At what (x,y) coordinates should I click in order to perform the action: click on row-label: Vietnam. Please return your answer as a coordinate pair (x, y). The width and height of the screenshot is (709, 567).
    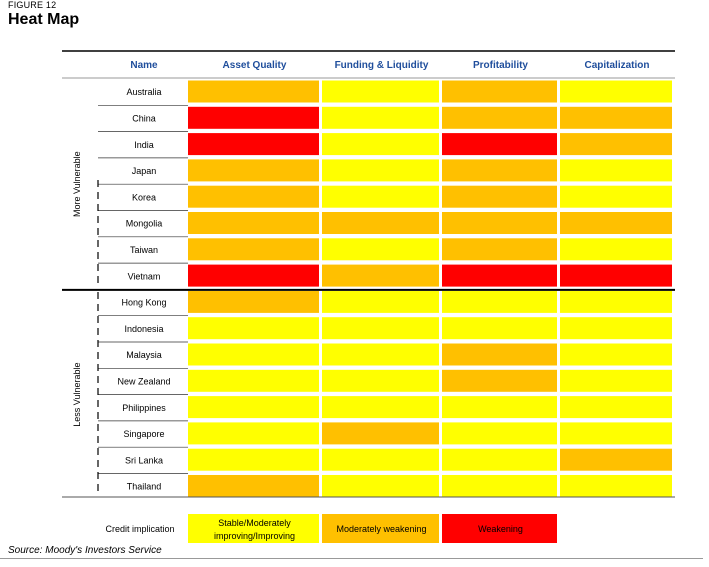
    Looking at the image, I should click on (144, 276).